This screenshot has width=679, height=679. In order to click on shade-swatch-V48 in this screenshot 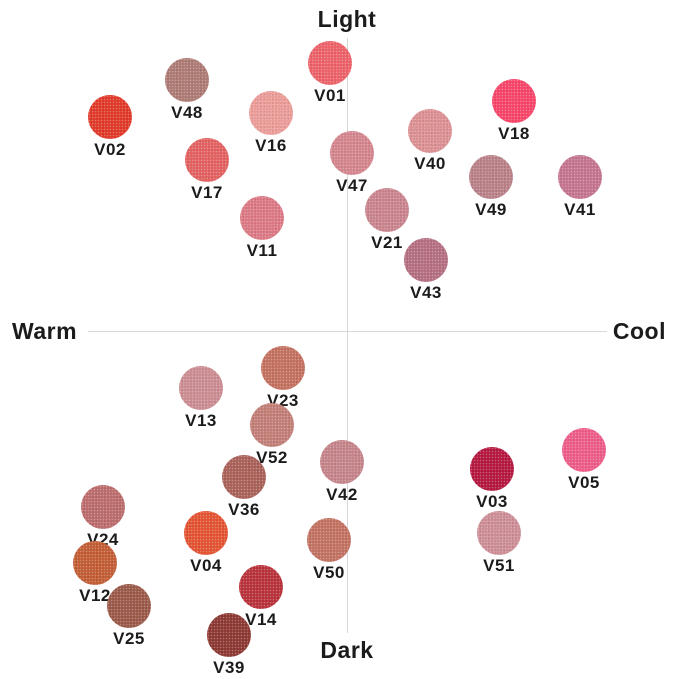, I will do `click(187, 80)`.